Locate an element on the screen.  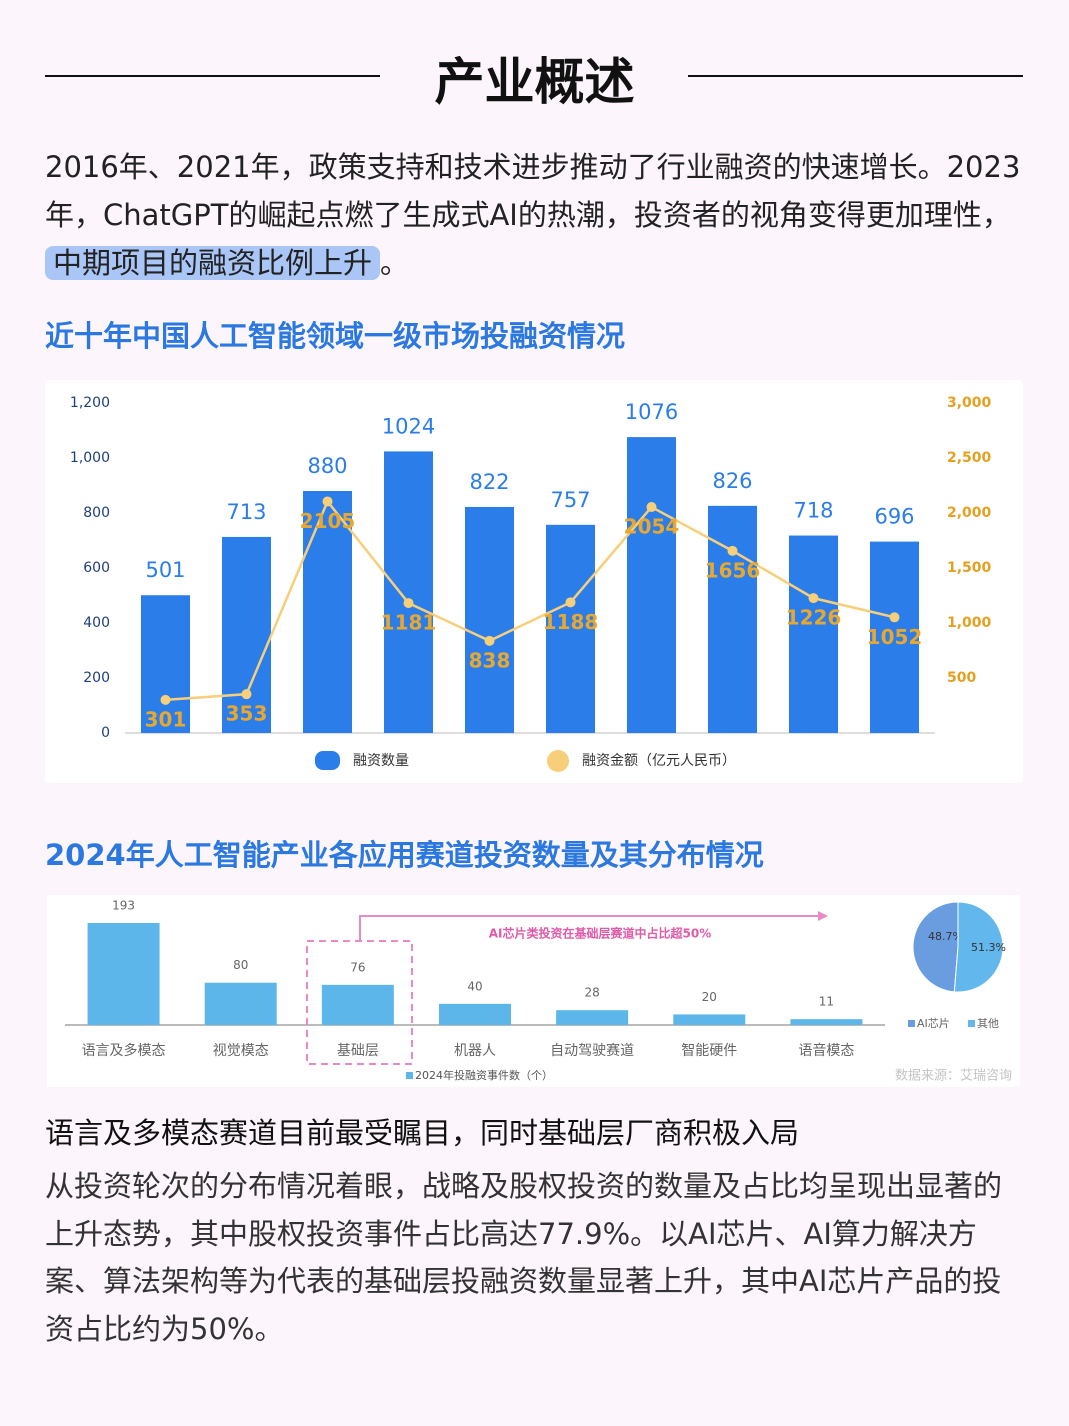
data-label: 301 is located at coordinates (166, 719).